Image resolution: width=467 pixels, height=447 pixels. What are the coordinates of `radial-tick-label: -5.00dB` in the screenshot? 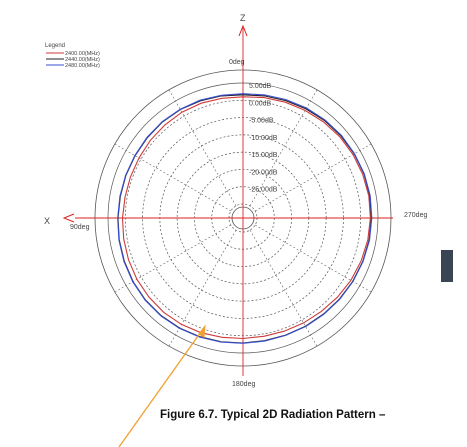 It's located at (261, 121).